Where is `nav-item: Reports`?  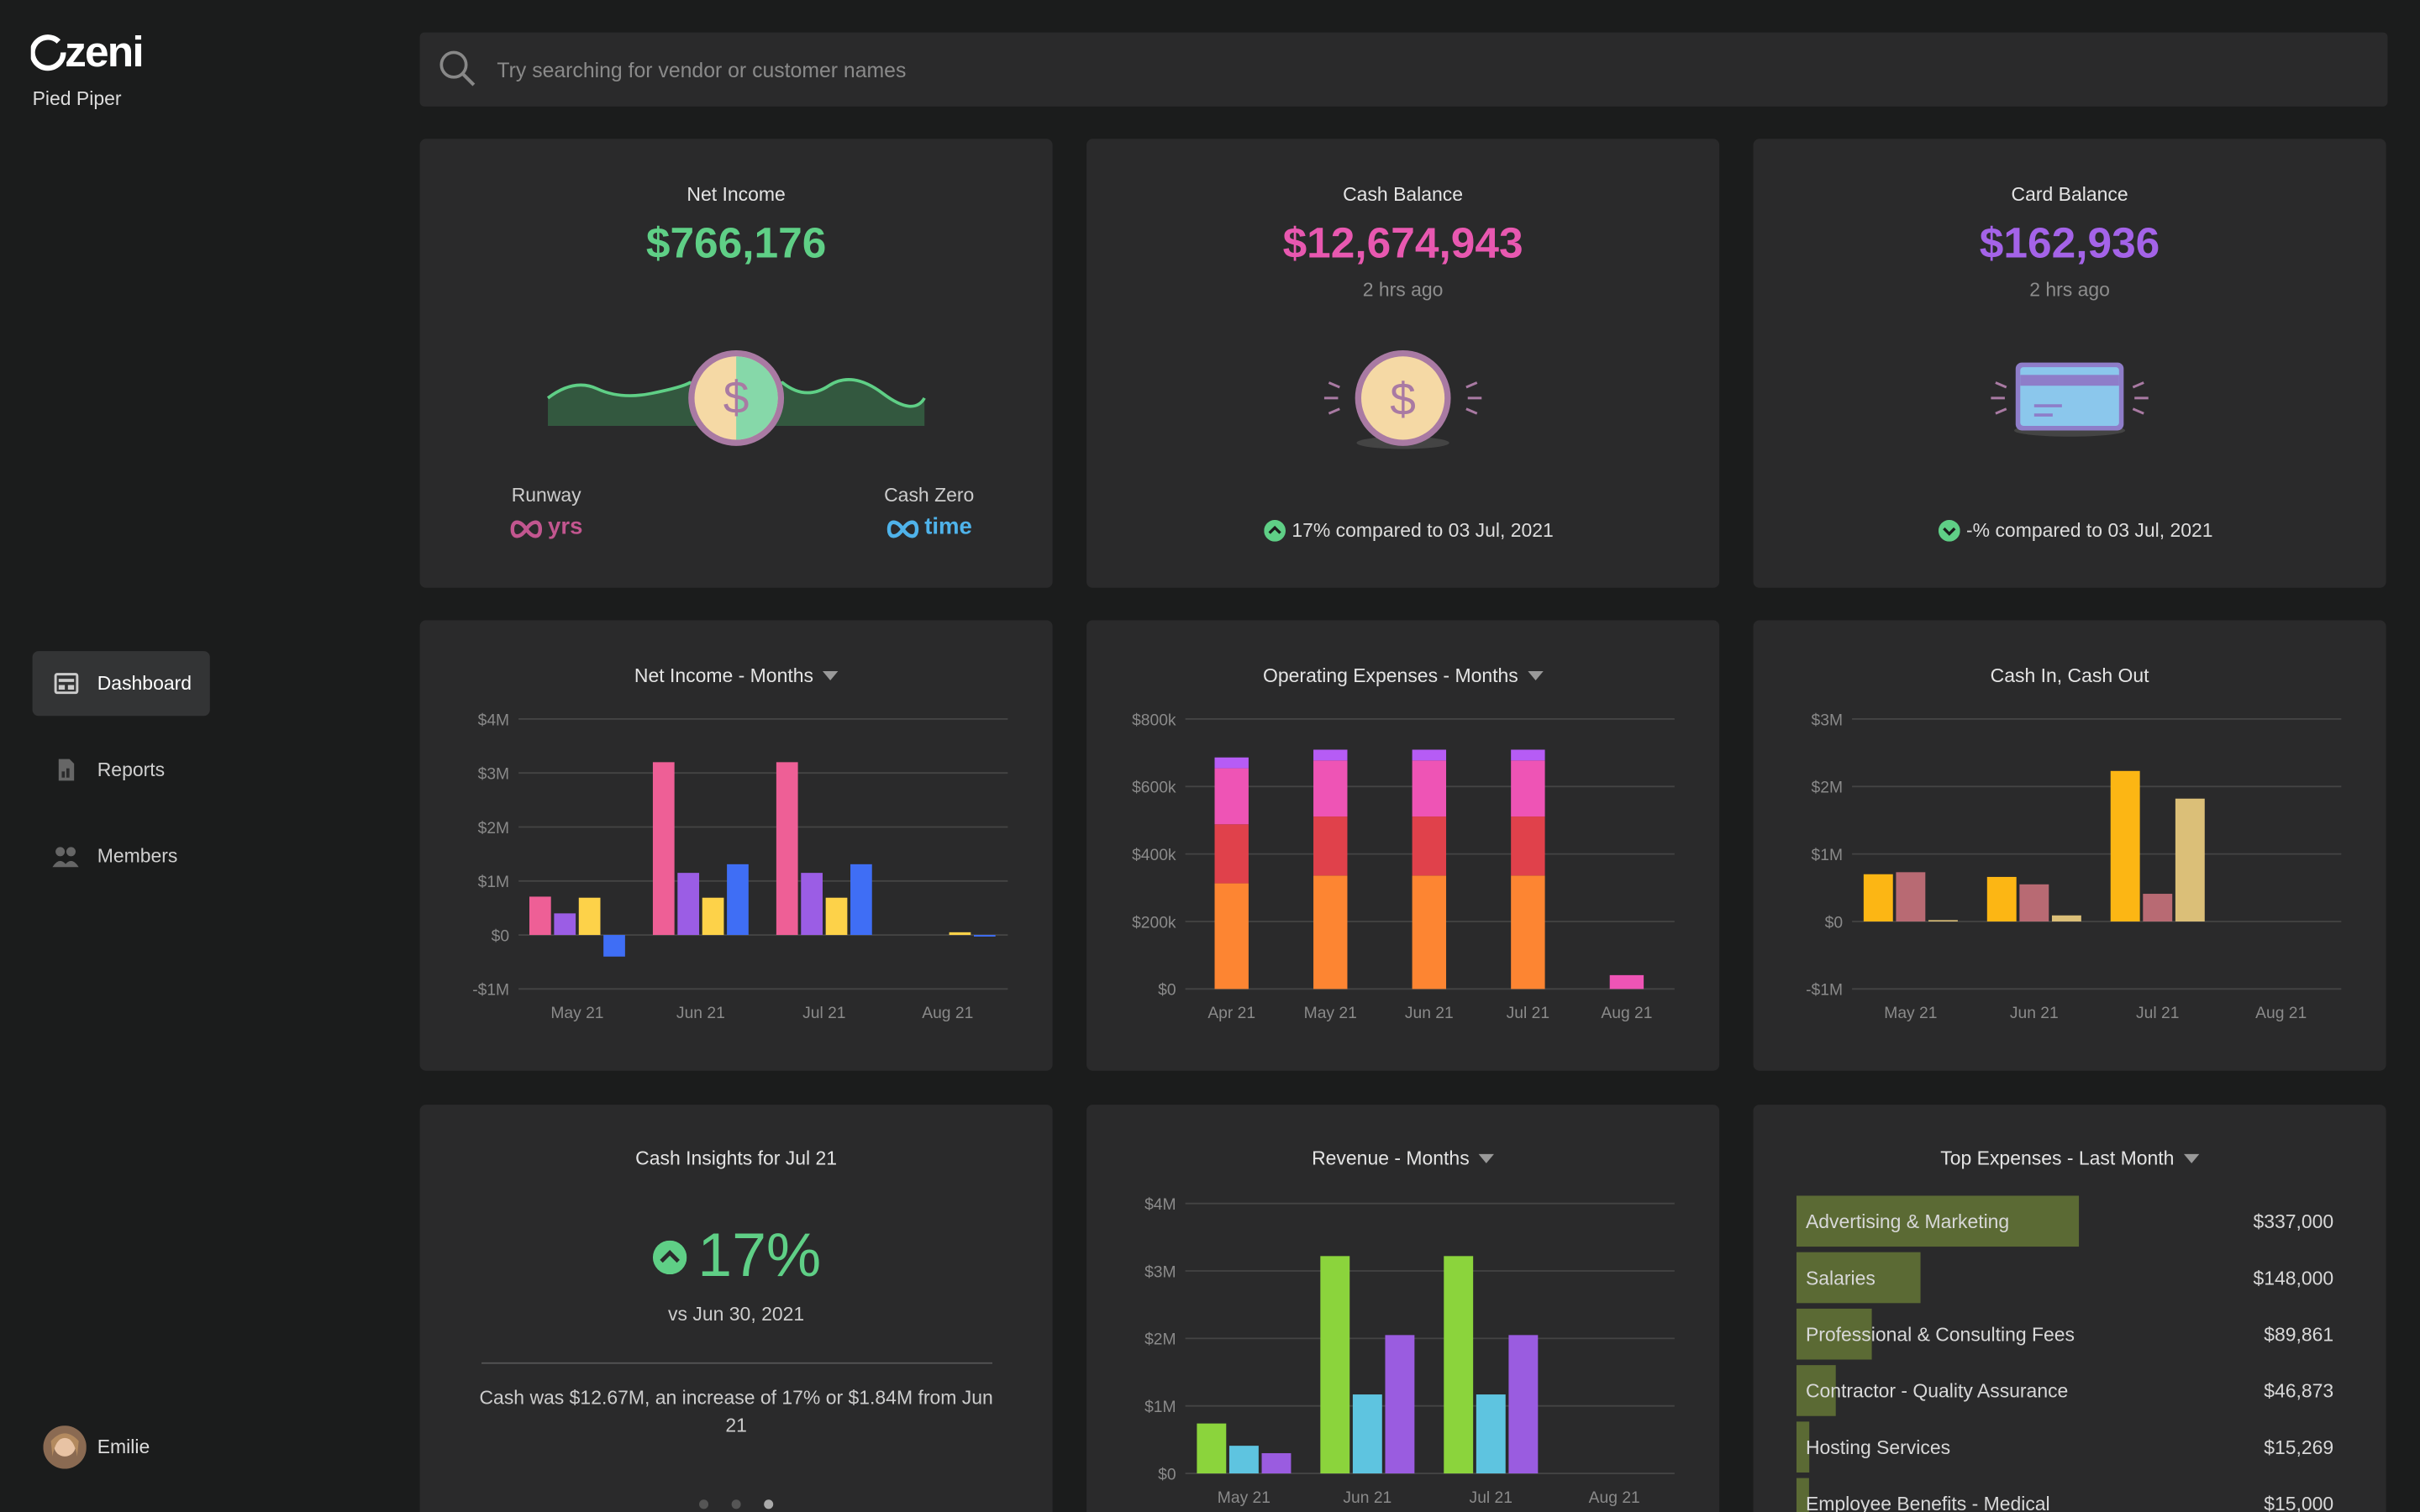 nav-item: Reports is located at coordinates (121, 770).